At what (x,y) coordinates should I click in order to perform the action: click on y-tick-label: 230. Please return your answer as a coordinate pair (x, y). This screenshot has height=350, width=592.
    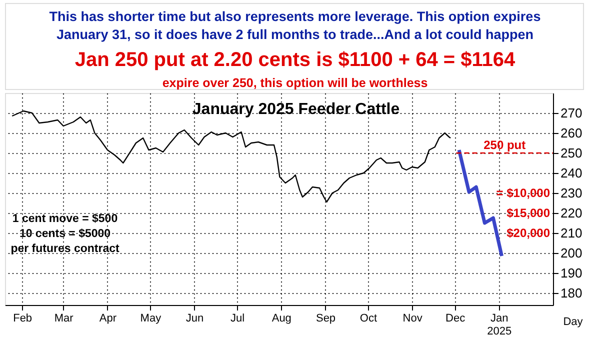
    Looking at the image, I should click on (571, 193).